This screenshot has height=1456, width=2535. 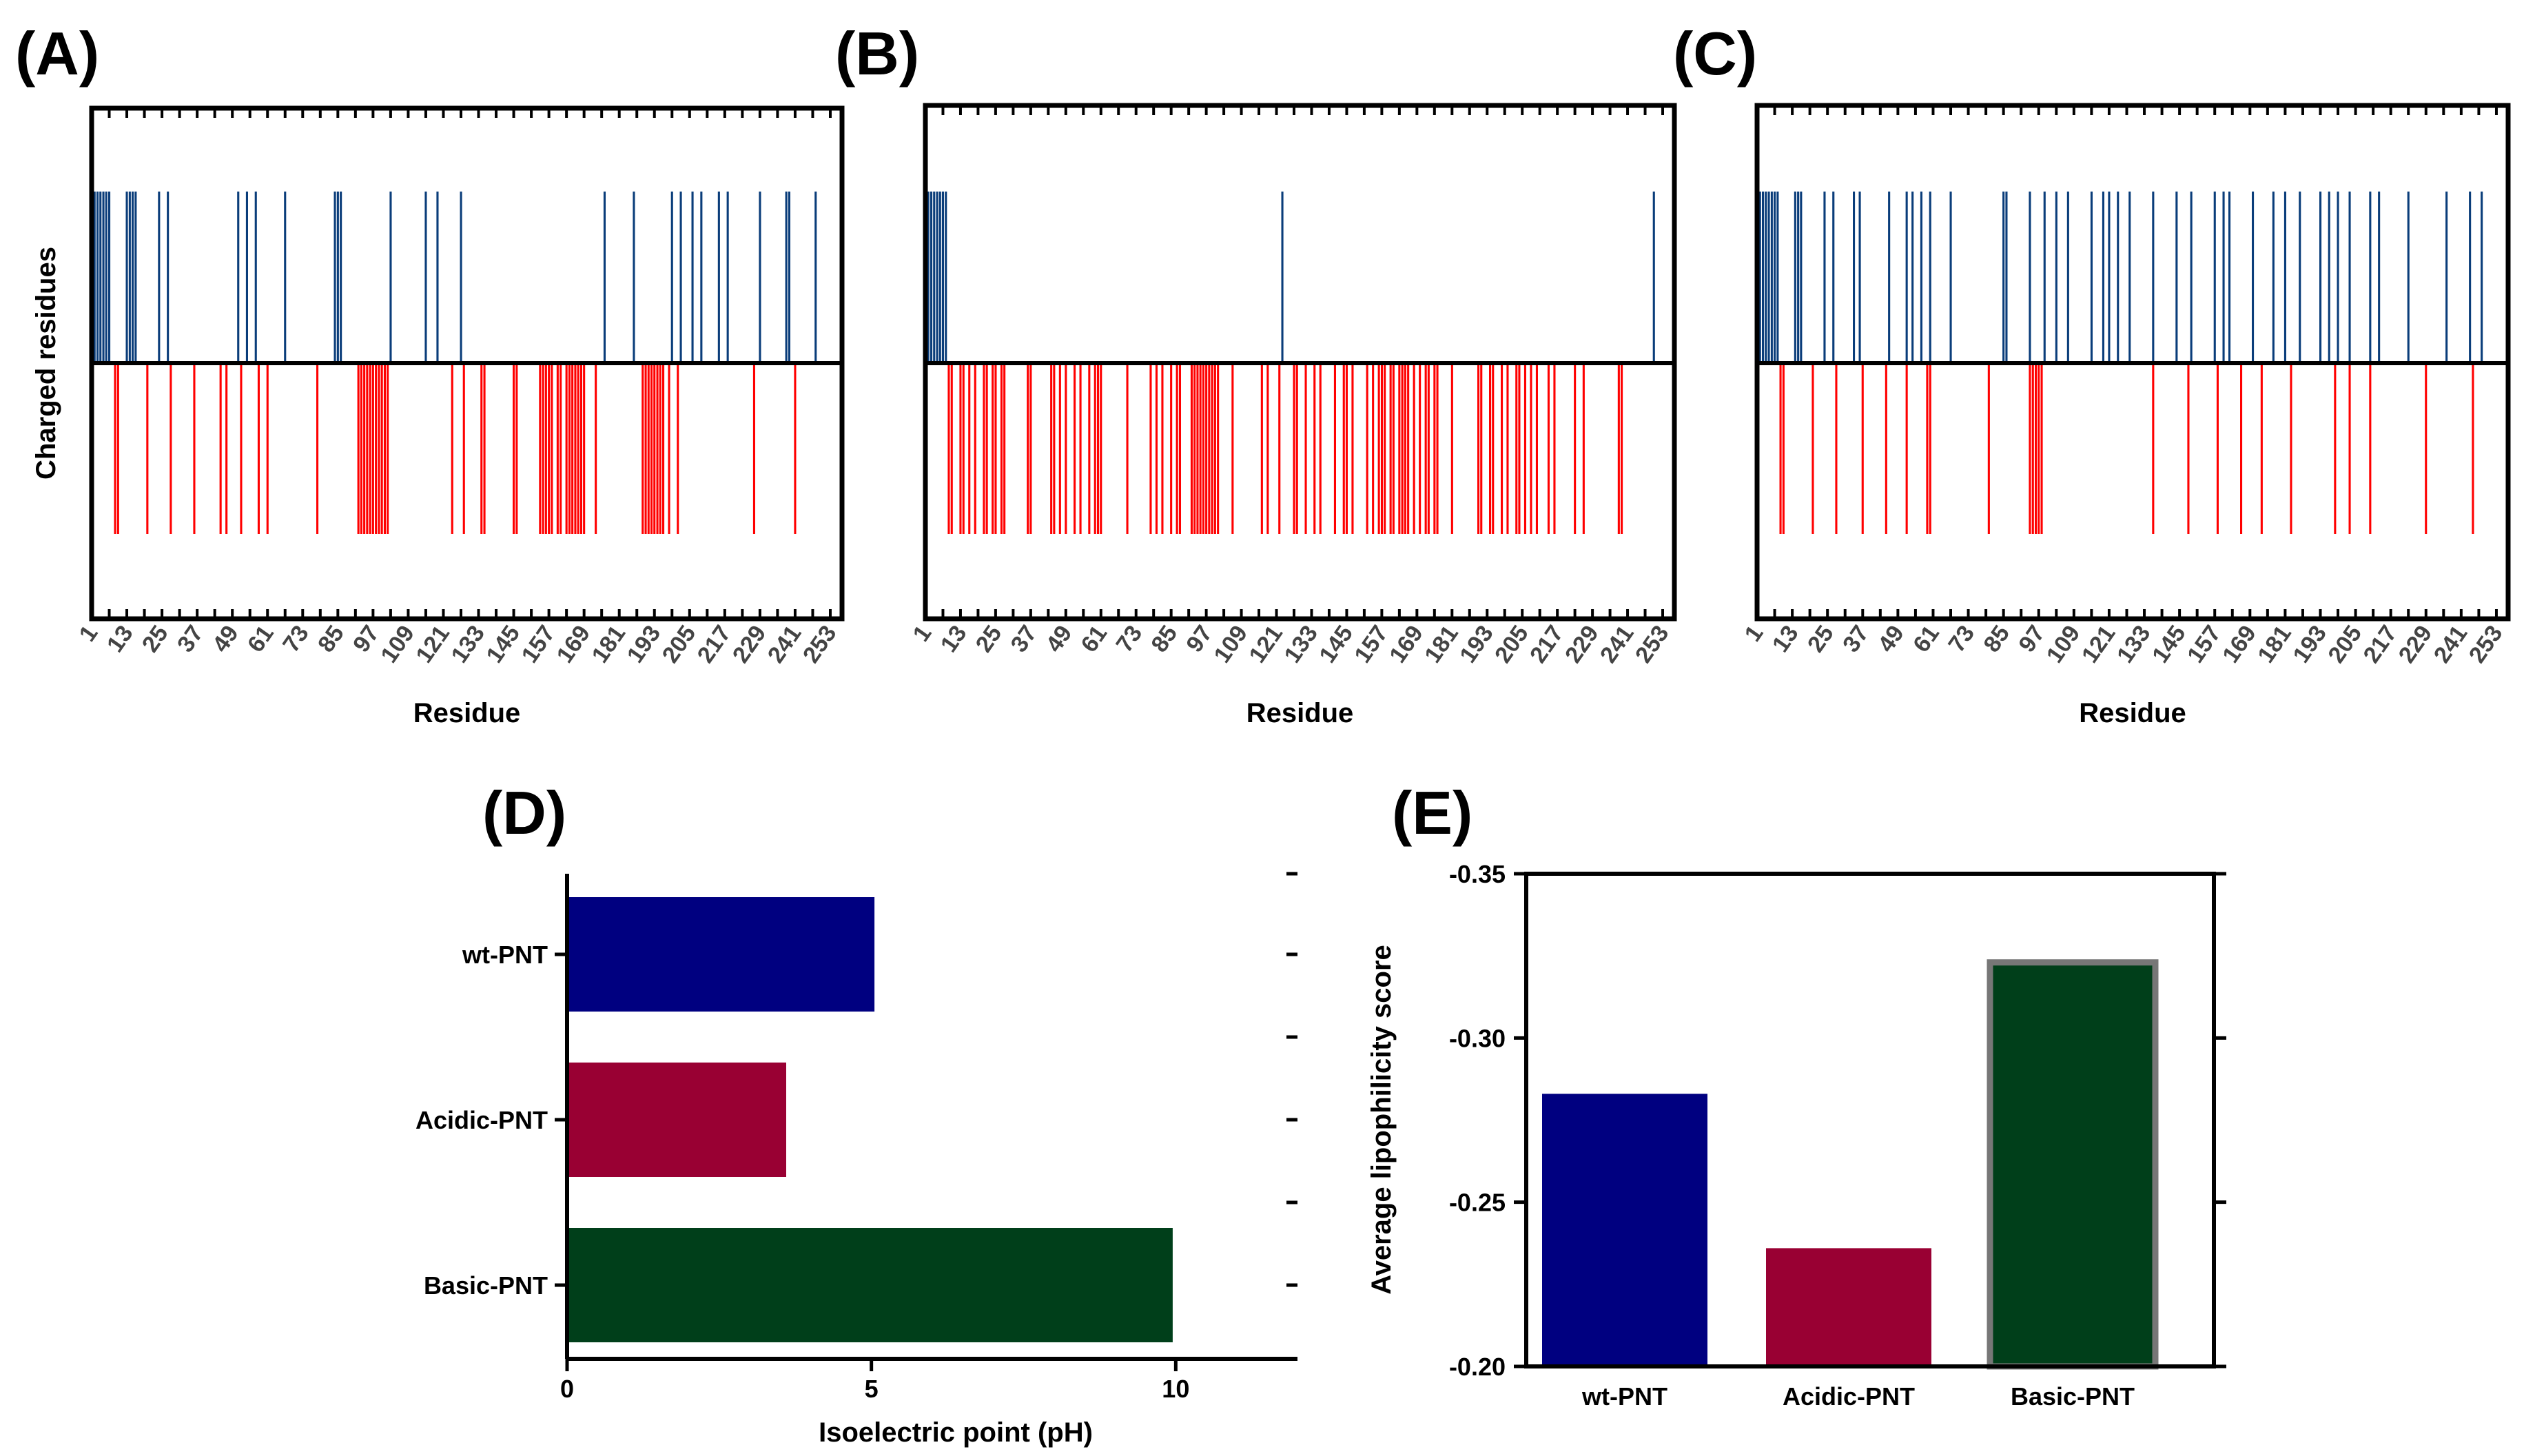 I want to click on x-tick-label: 121, so click(x=1266, y=644).